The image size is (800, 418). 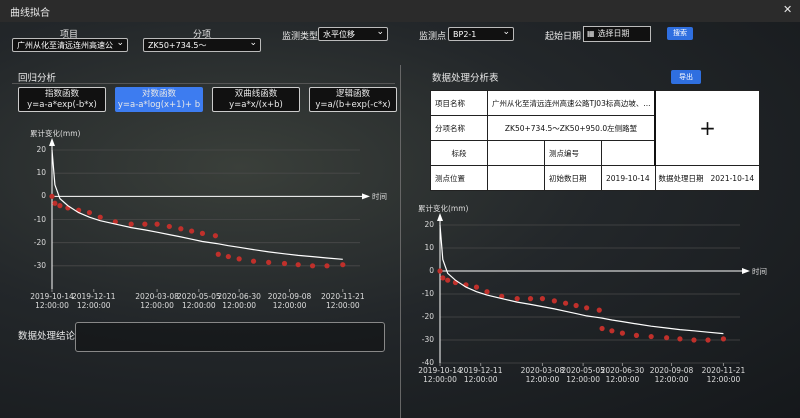 What do you see at coordinates (159, 105) in the screenshot?
I see `function-formula: y=a-a*log(x+1)+ b` at bounding box center [159, 105].